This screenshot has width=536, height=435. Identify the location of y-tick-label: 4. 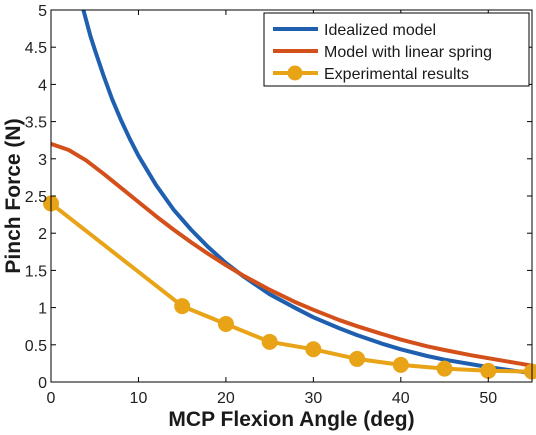
(42, 85).